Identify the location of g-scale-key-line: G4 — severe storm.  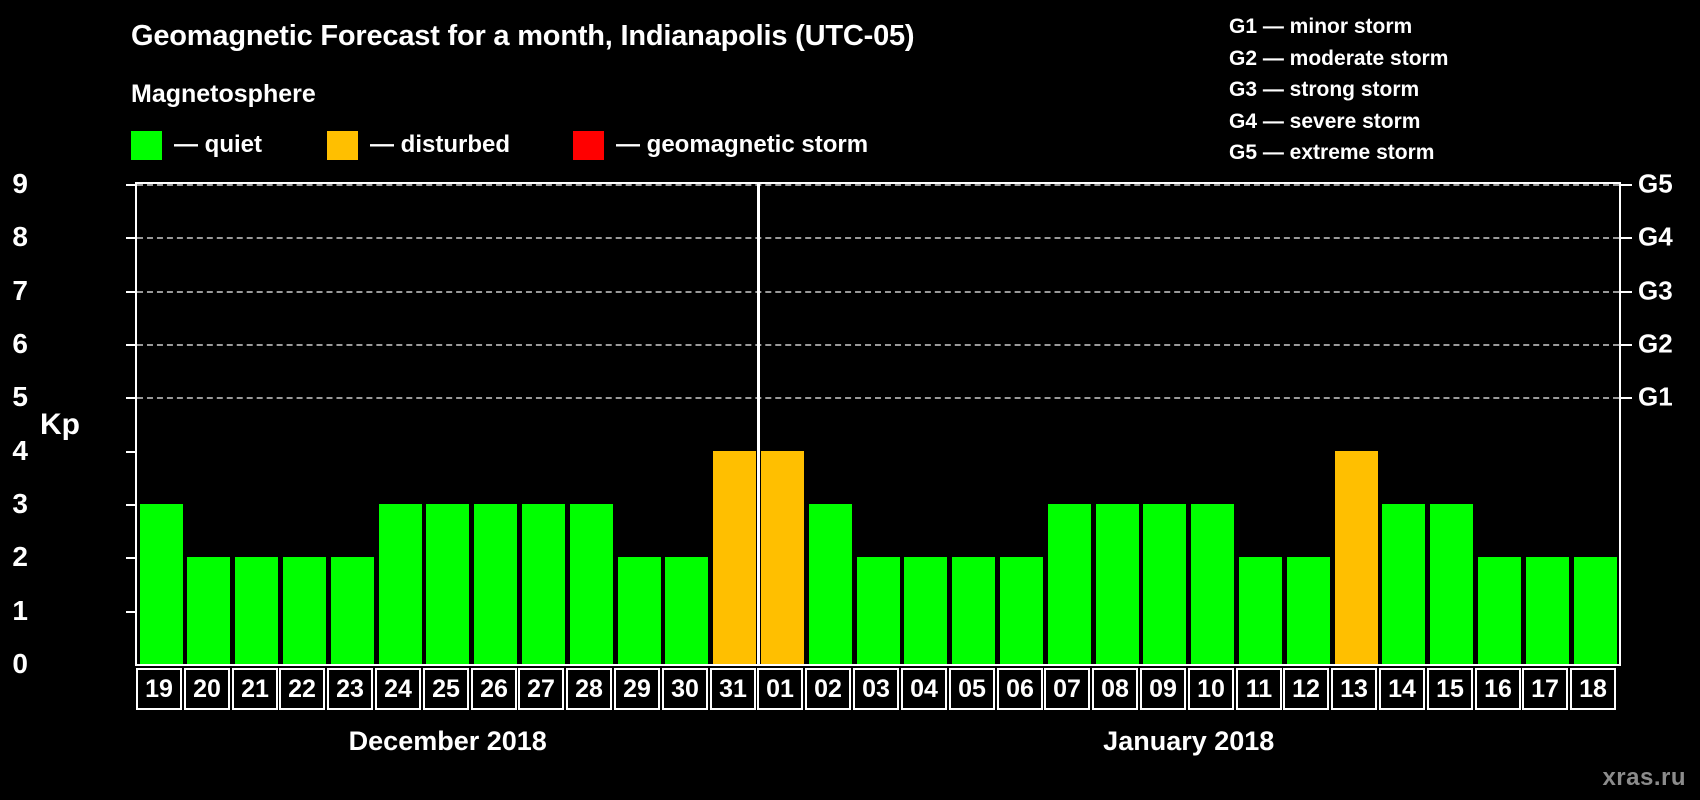
(1325, 121).